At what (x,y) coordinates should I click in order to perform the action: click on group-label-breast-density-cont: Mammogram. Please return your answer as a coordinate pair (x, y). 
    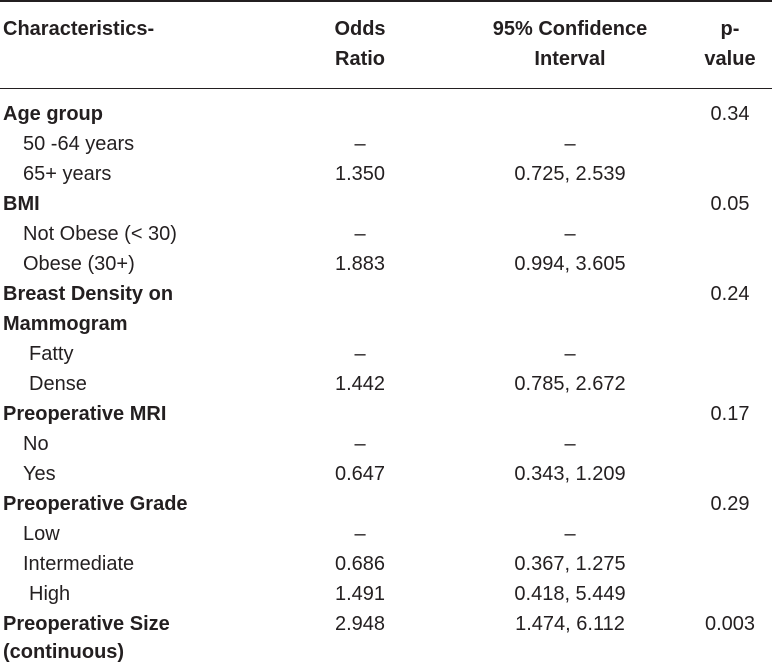
    Looking at the image, I should click on (65, 324).